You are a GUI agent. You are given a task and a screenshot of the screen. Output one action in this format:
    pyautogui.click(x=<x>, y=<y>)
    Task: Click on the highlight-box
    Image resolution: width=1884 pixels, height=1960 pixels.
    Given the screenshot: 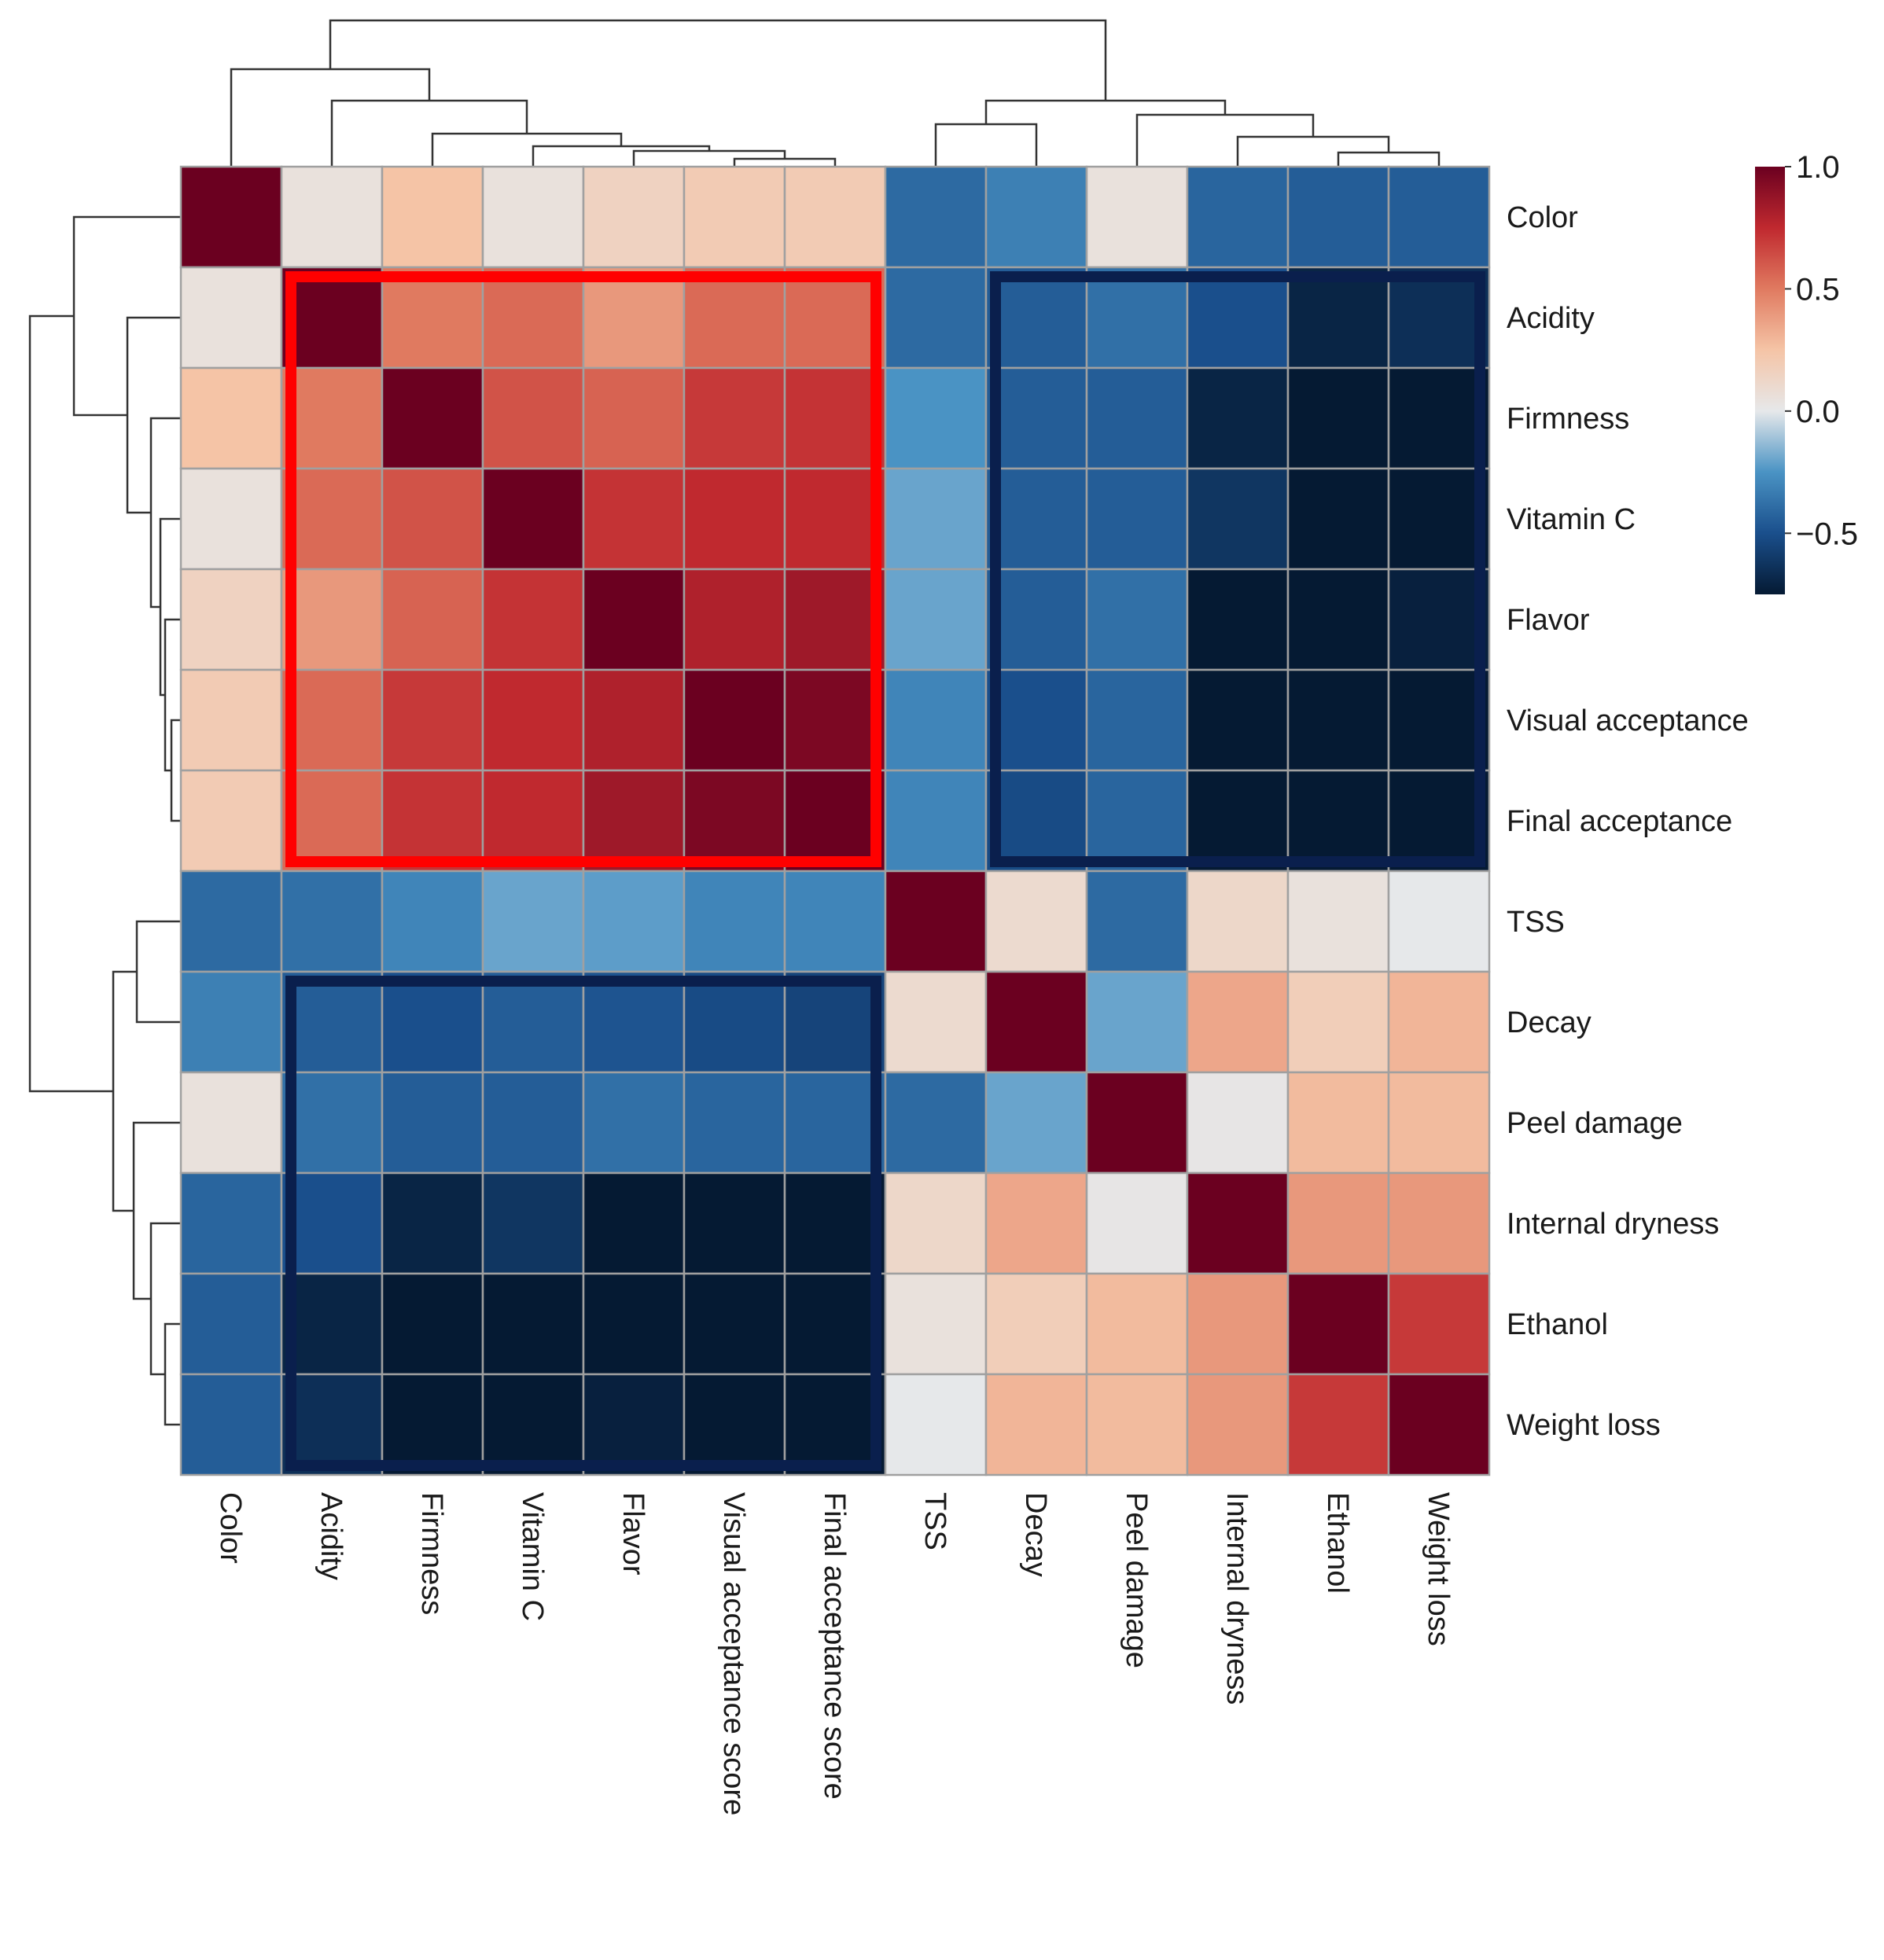 What is the action you would take?
    pyautogui.click(x=1237, y=569)
    